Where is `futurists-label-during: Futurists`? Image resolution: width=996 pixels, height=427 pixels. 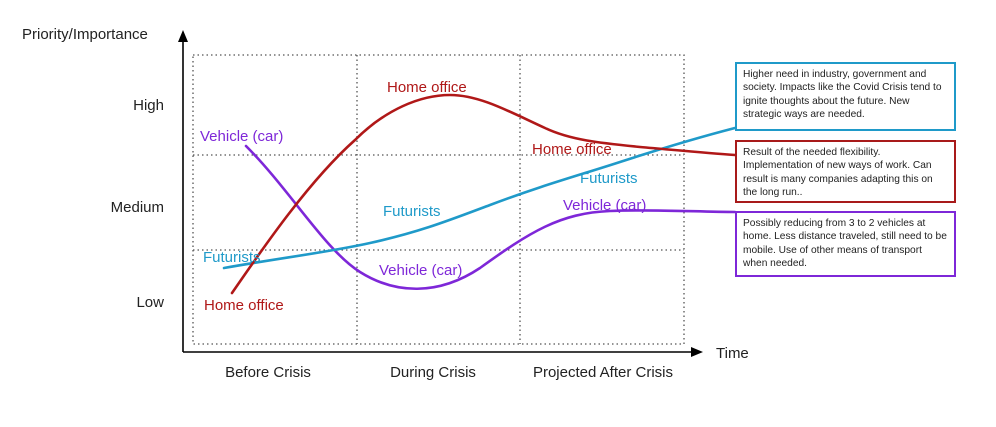 futurists-label-during: Futurists is located at coordinates (412, 211).